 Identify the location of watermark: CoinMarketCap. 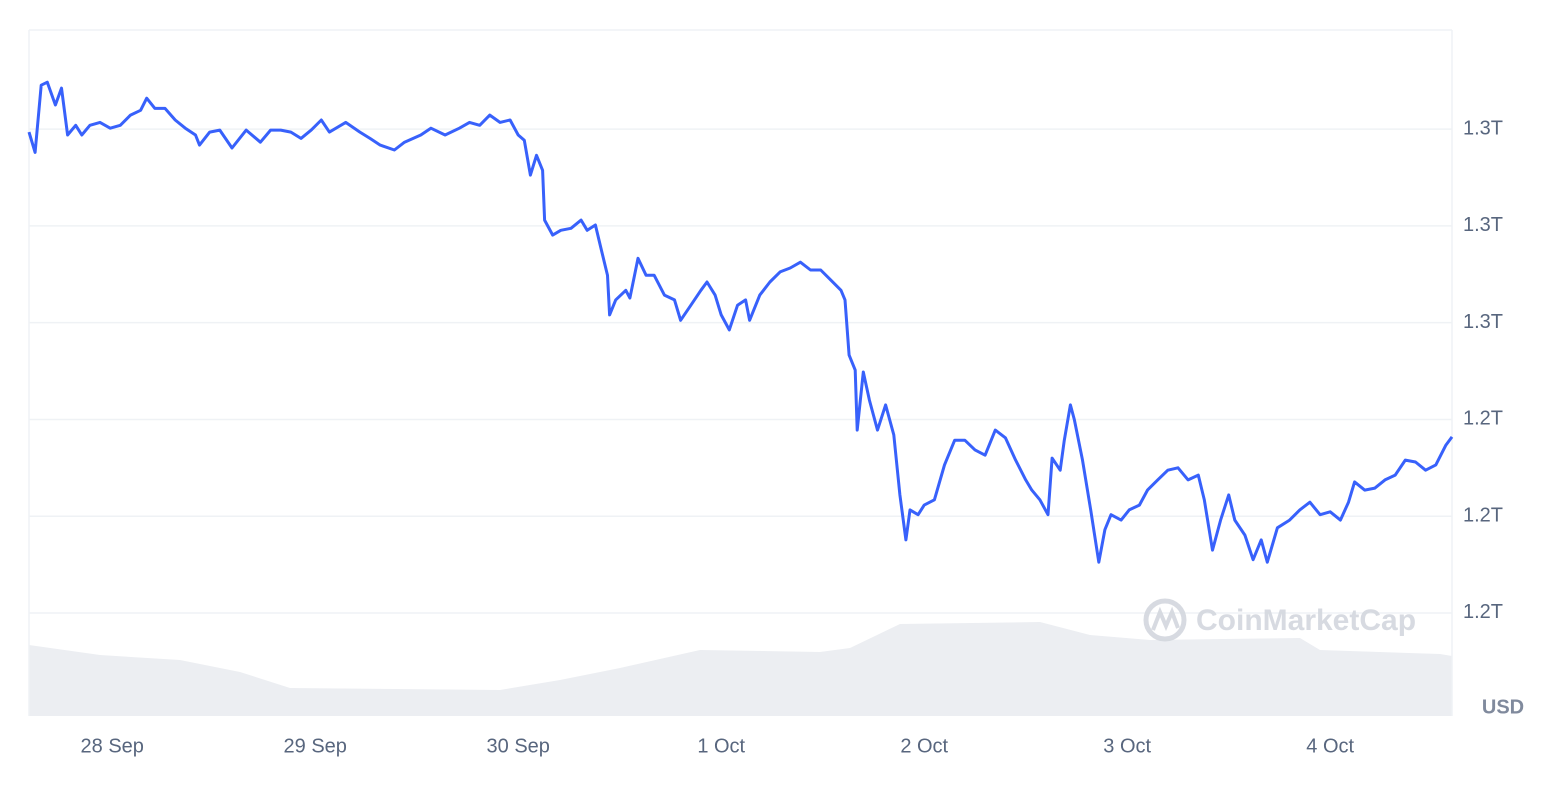
(1279, 620).